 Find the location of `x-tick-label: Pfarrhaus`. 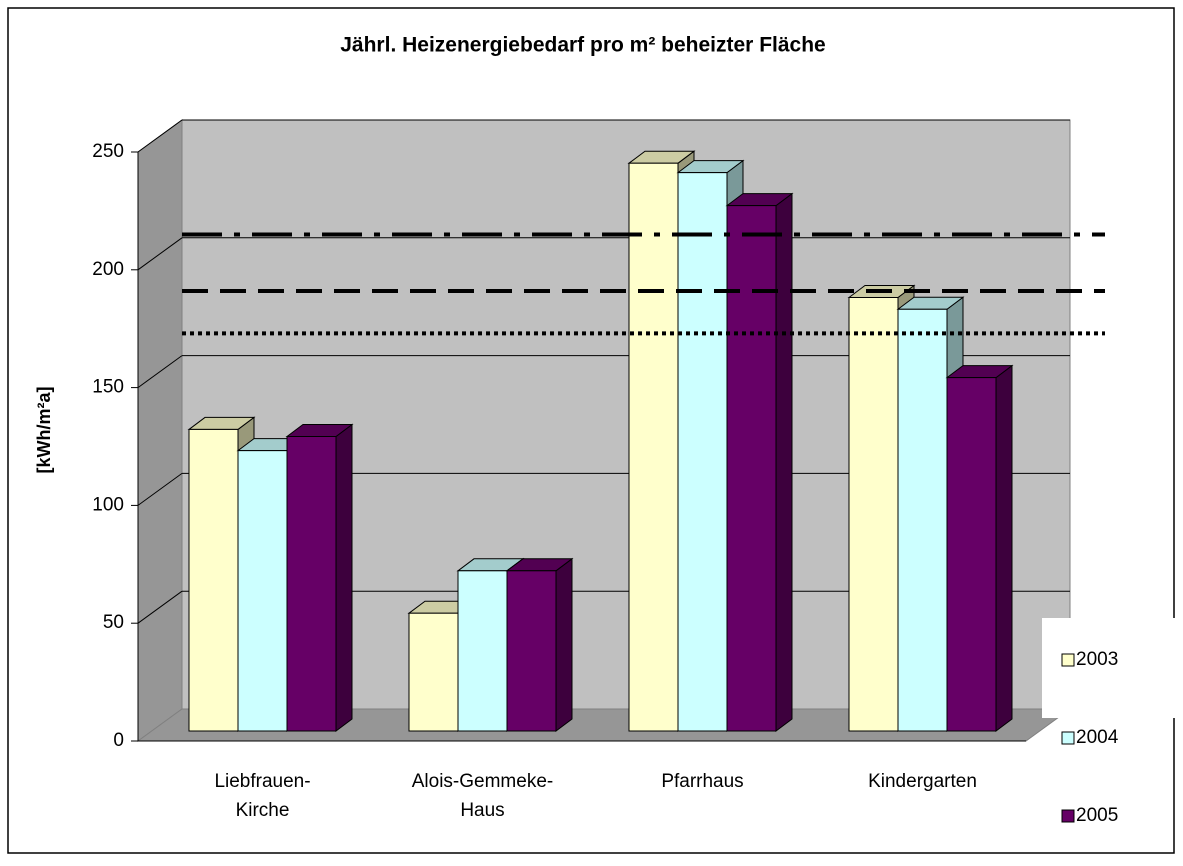

x-tick-label: Pfarrhaus is located at coordinates (702, 781).